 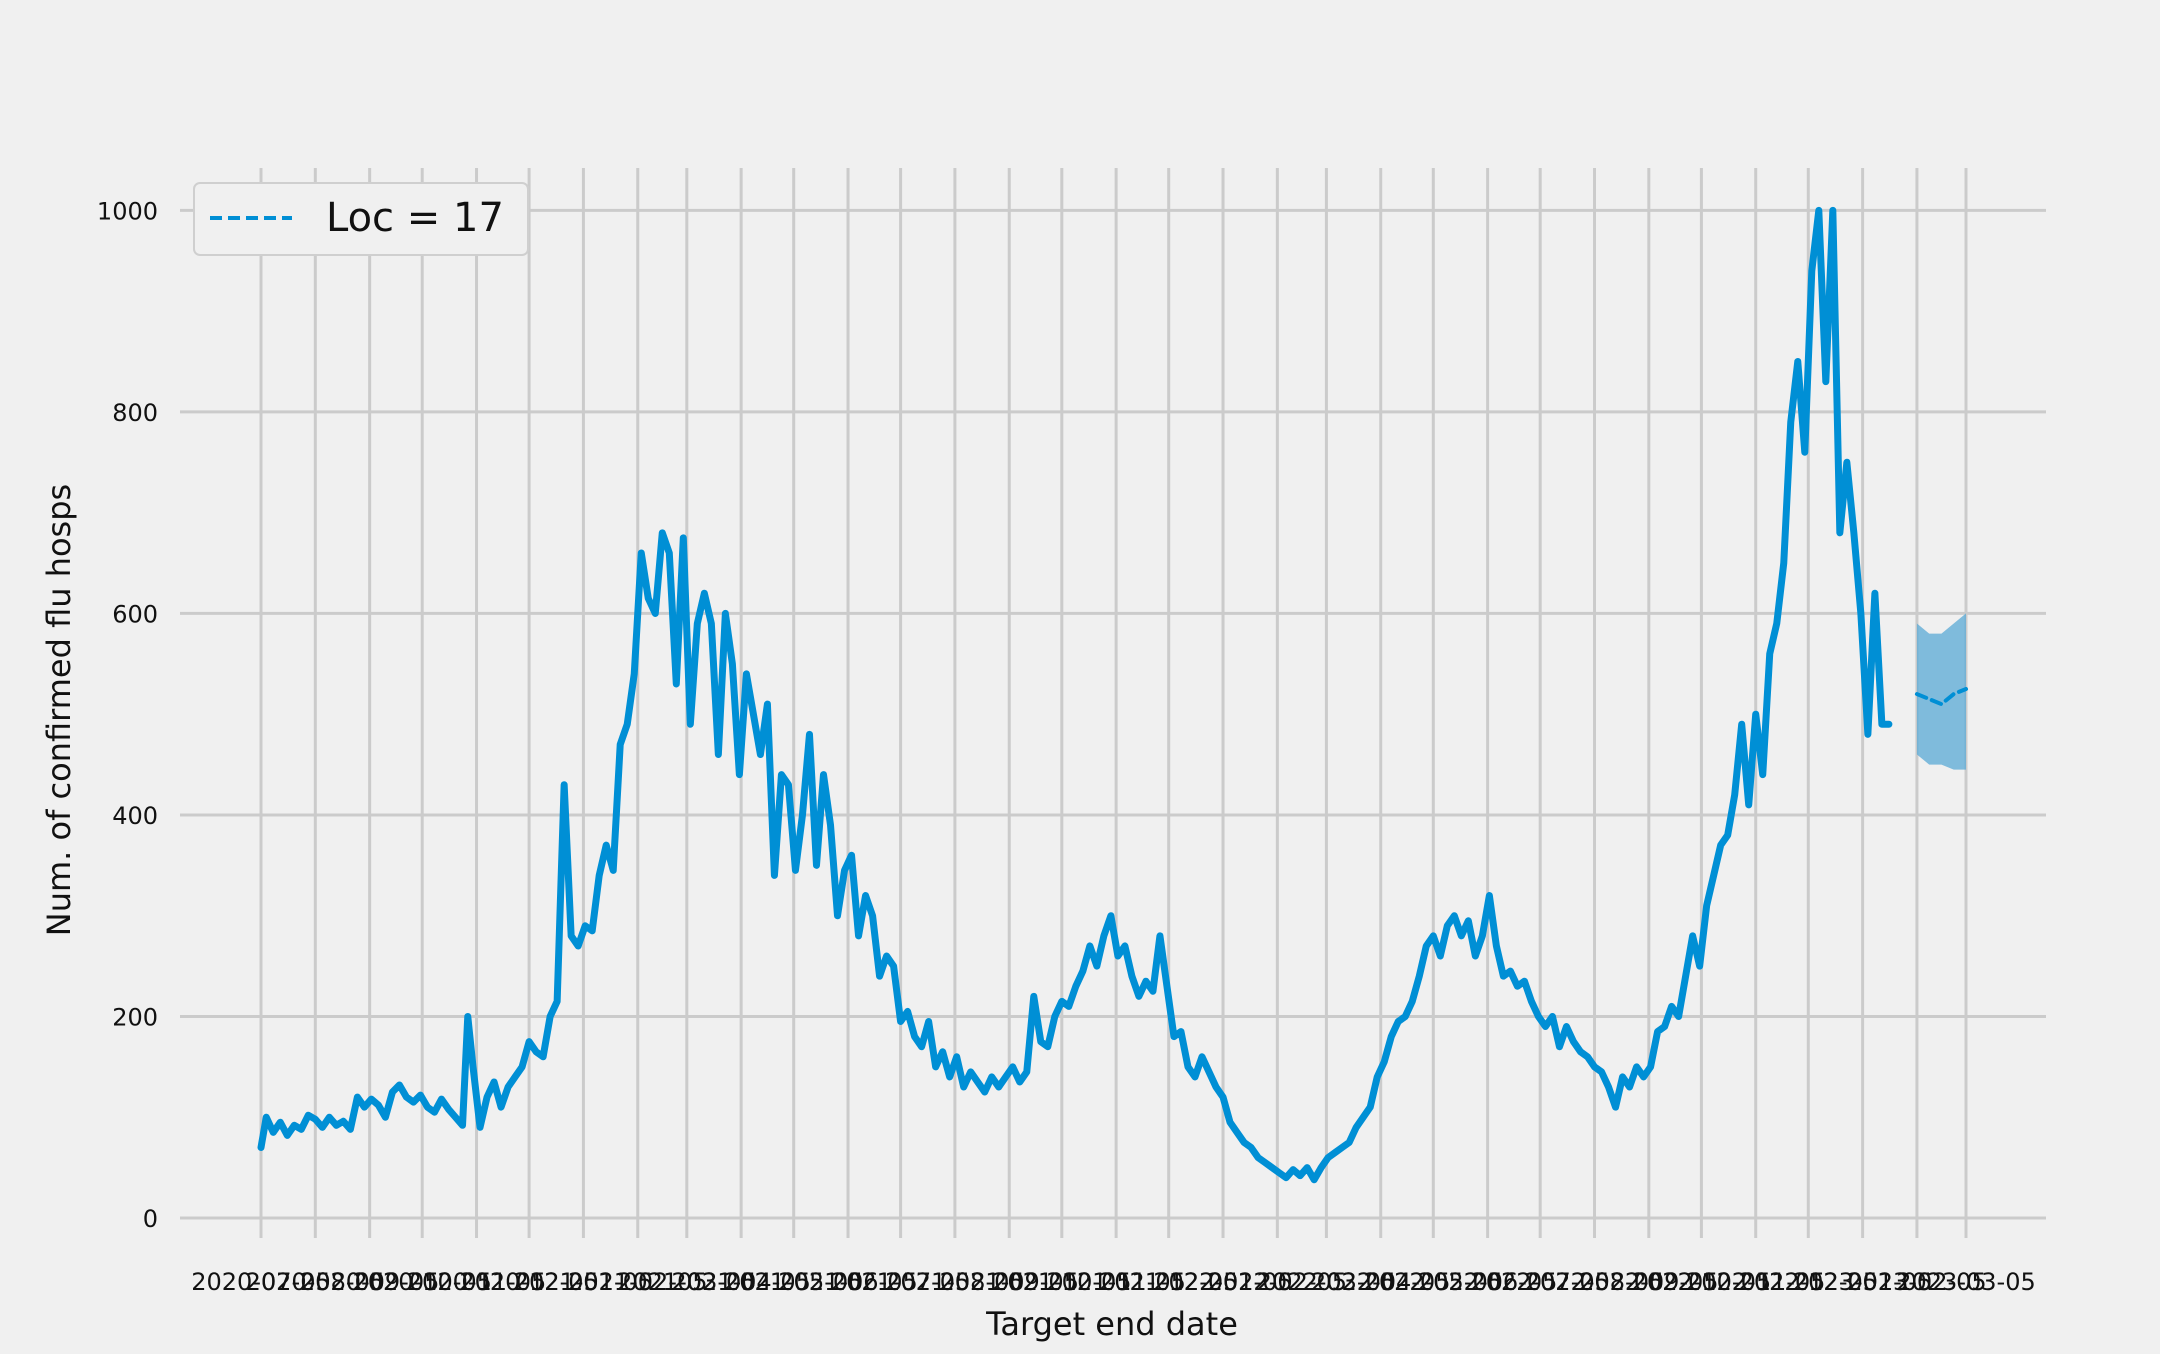 What do you see at coordinates (1115, 1282) in the screenshot?
I see `x-tick-label: 2021-11-05` at bounding box center [1115, 1282].